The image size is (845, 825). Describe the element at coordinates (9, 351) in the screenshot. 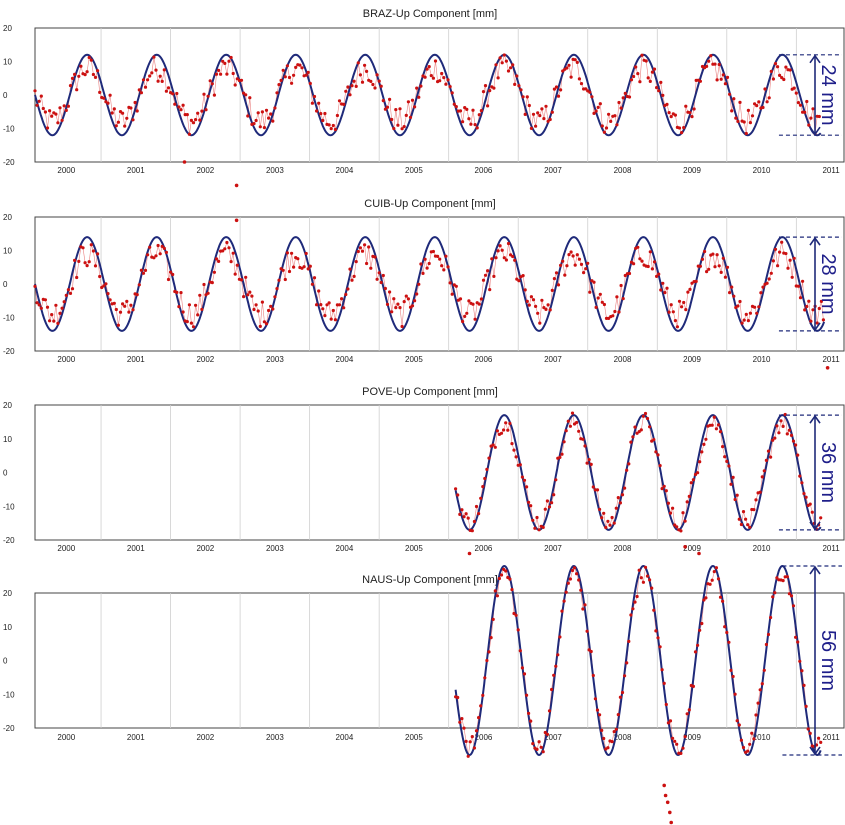

I see `y-tick-label: -20` at that location.